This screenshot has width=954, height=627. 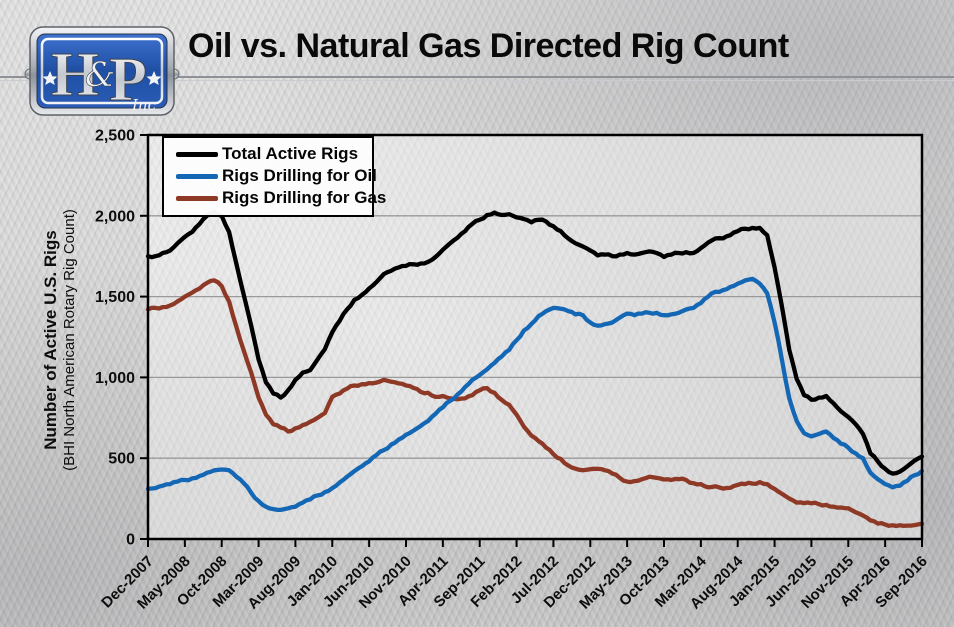 What do you see at coordinates (197, 154) in the screenshot?
I see `legend-line-total-icon` at bounding box center [197, 154].